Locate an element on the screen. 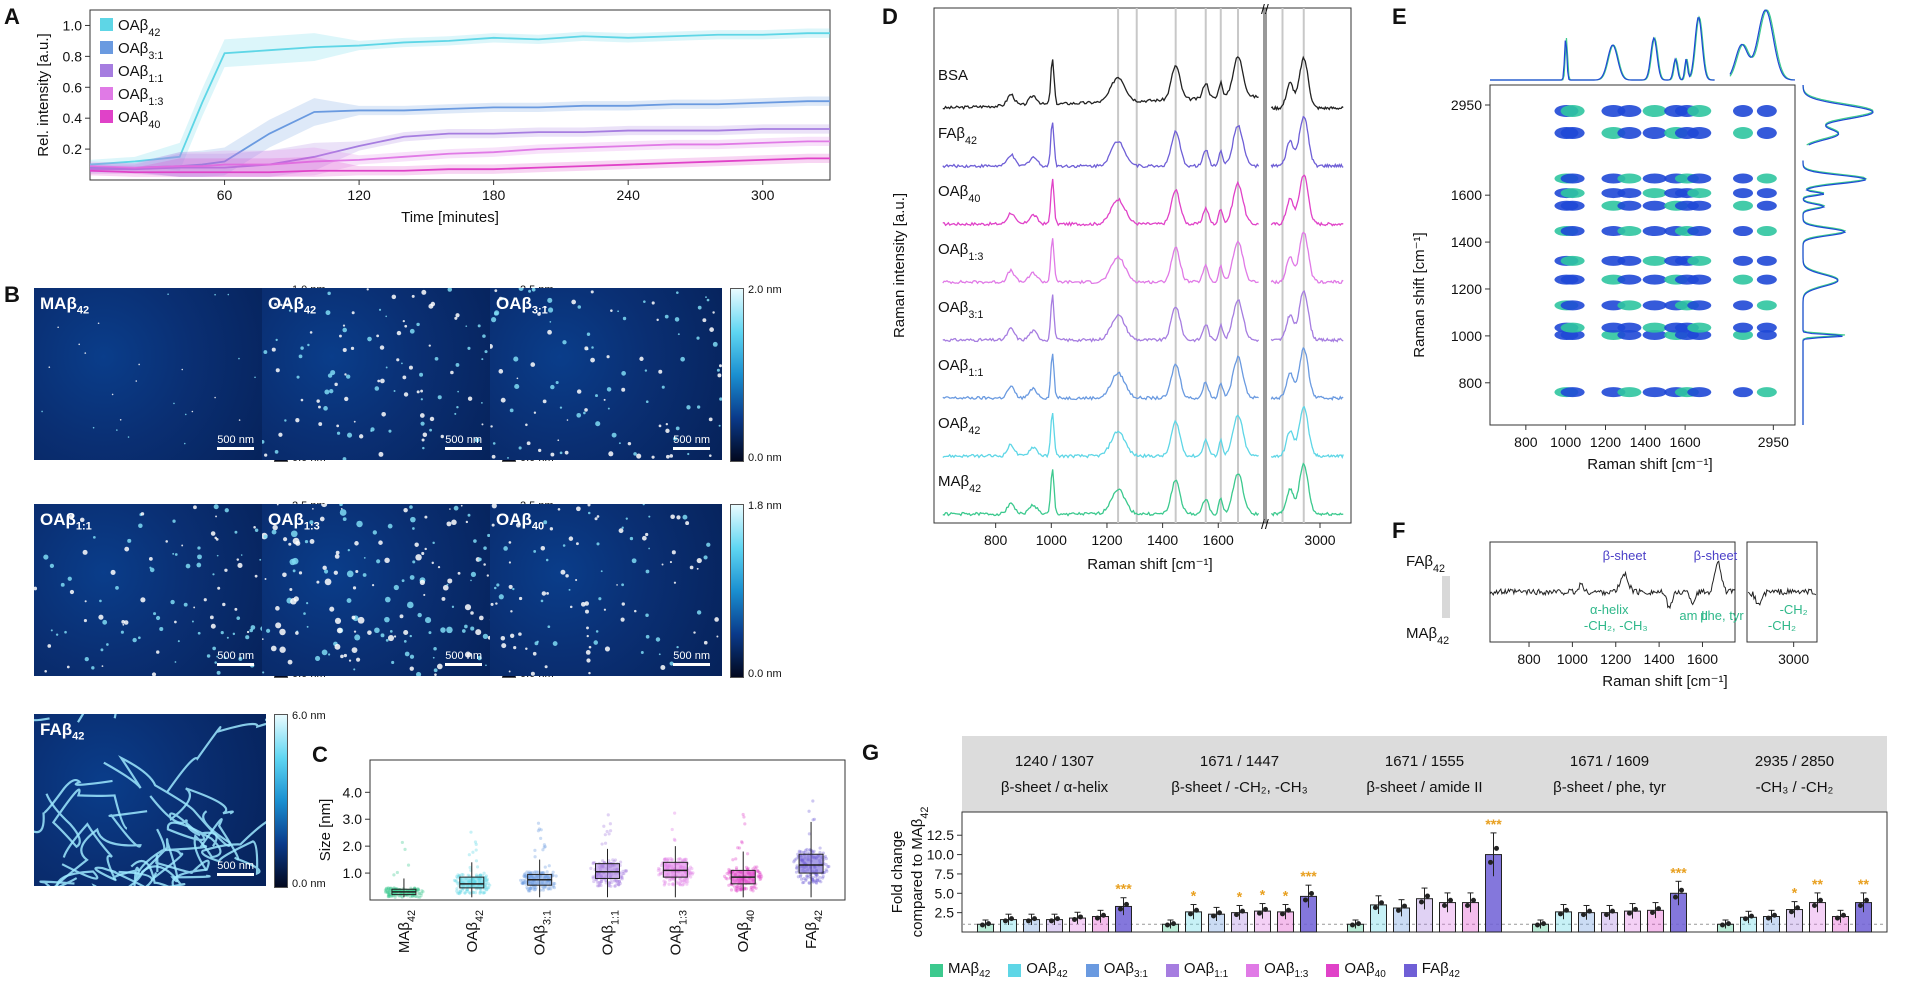 The image size is (1905, 985). color-bar is located at coordinates (281, 801).